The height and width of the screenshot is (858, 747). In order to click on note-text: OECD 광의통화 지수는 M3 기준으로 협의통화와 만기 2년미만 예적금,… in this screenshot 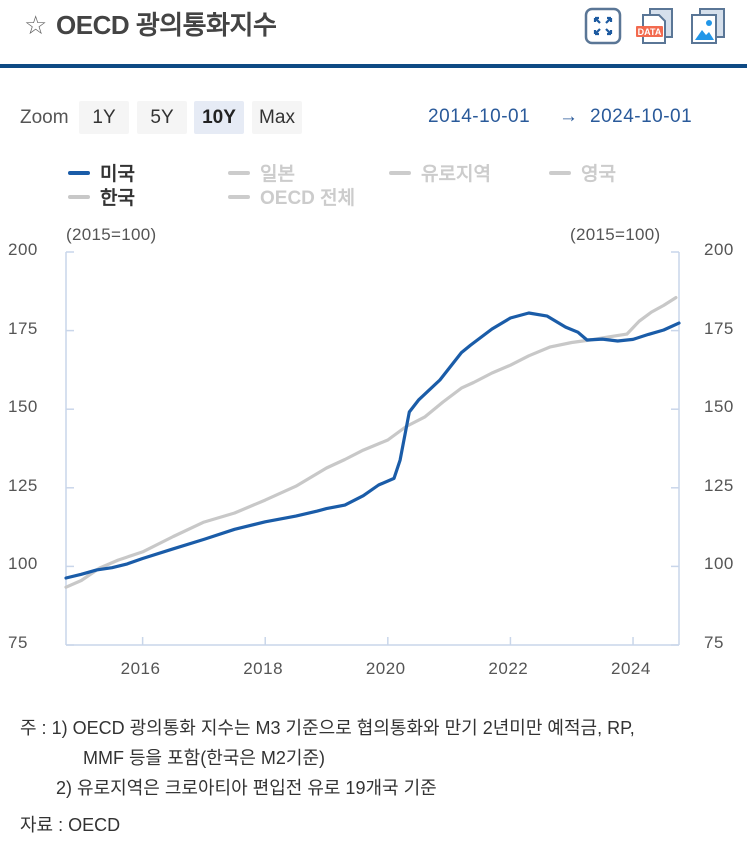, I will do `click(353, 728)`.